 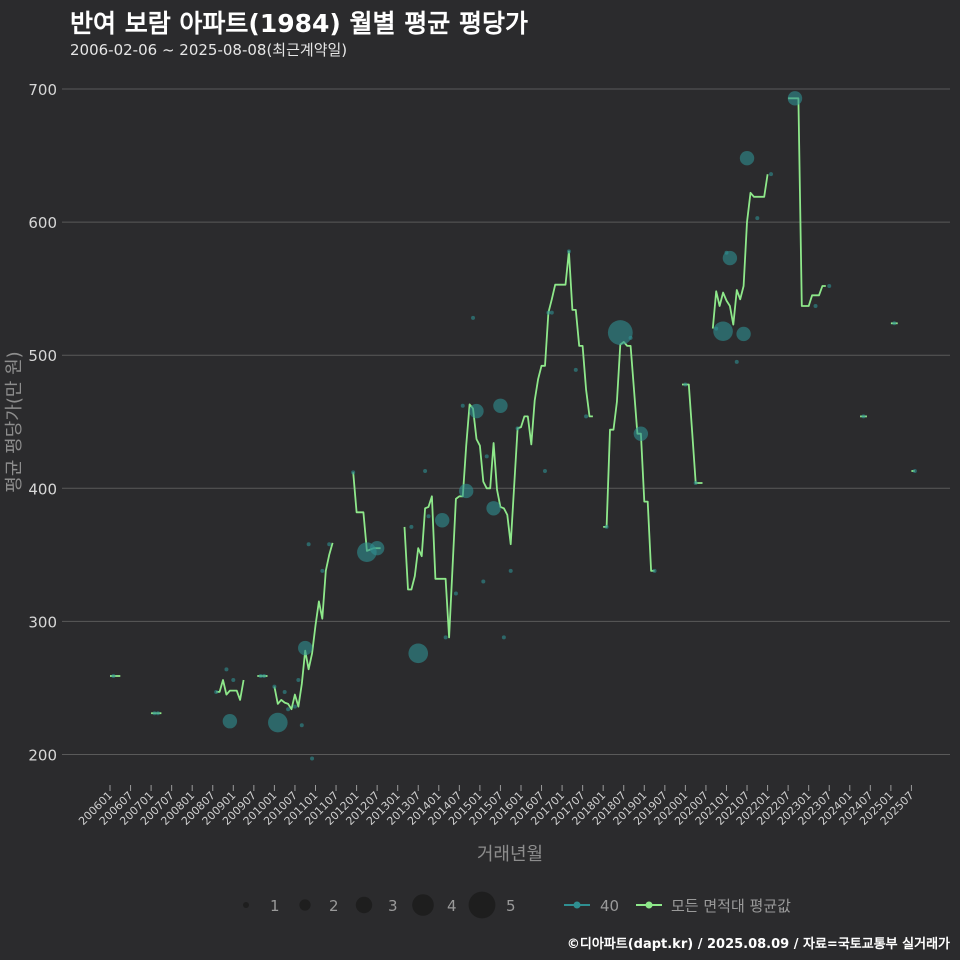 What do you see at coordinates (14, 421) in the screenshot?
I see `y-axis-title: 평균 평당가(만 원)` at bounding box center [14, 421].